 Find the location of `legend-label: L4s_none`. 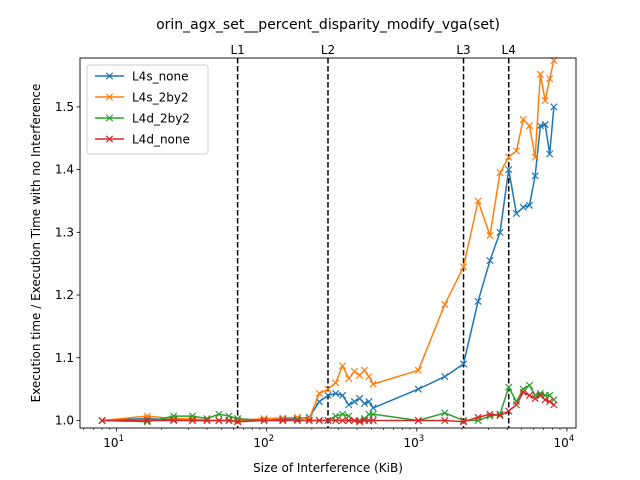

legend-label: L4s_none is located at coordinates (160, 77).